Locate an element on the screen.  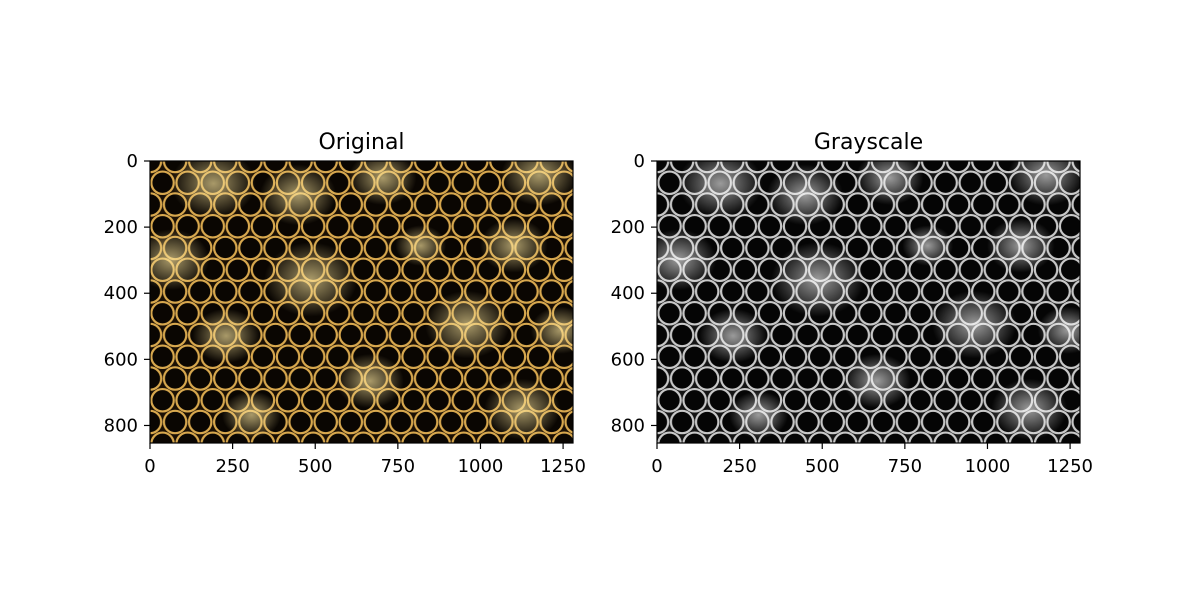
chart-title: Original is located at coordinates (361, 142).